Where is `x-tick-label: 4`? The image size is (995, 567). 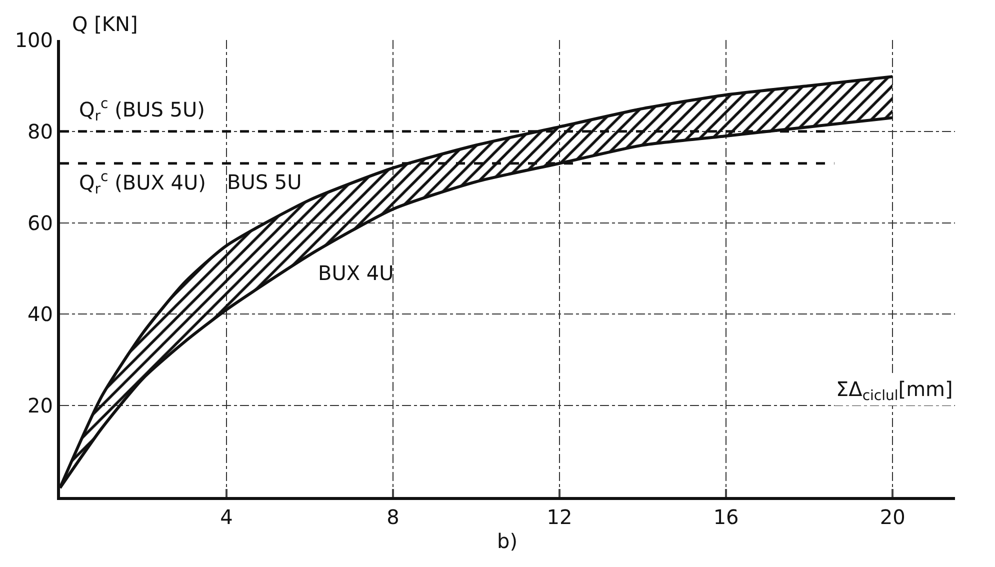
x-tick-label: 4 is located at coordinates (226, 517).